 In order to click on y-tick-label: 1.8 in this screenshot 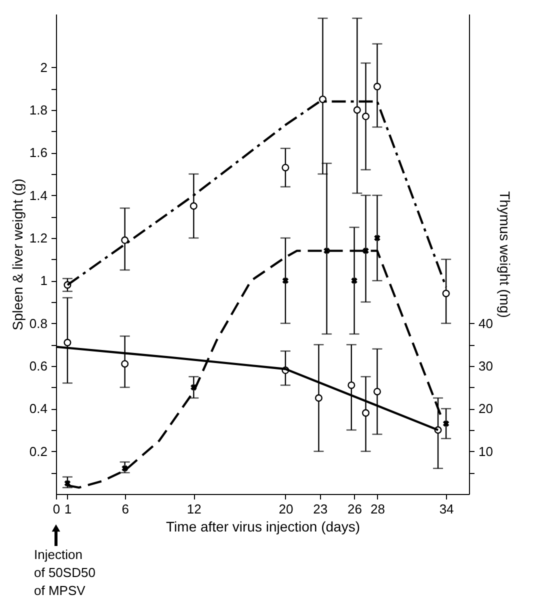, I will do `click(38, 110)`.